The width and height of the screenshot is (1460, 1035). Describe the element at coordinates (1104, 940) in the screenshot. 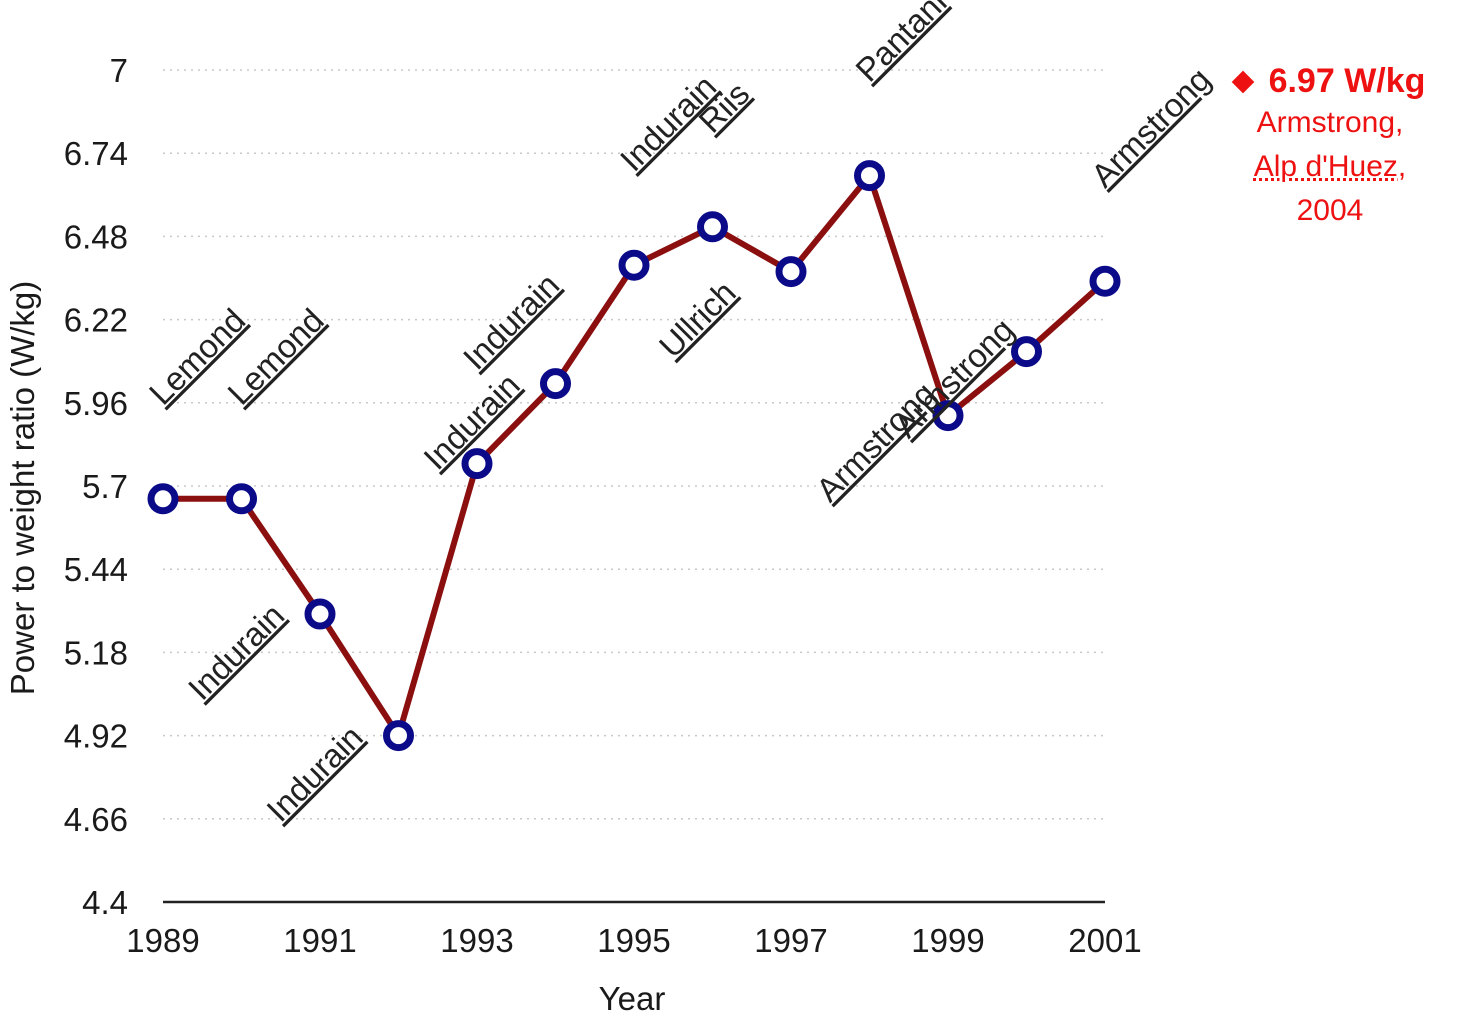

I see `x-tick-label: 2001` at that location.